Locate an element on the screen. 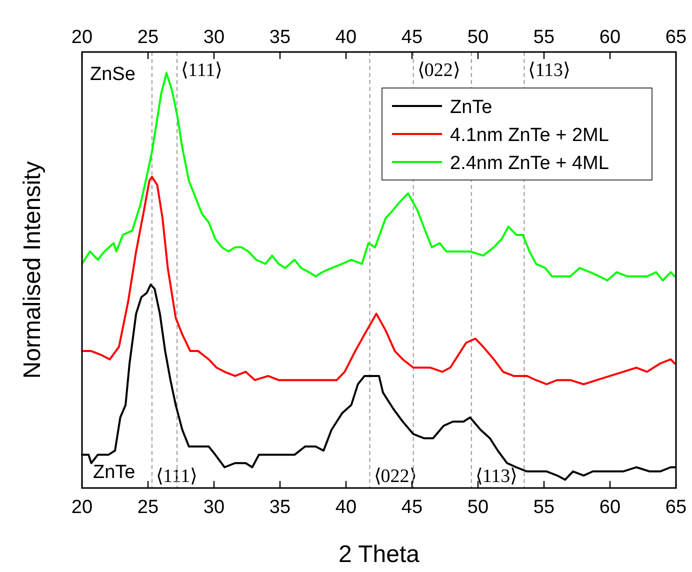 The height and width of the screenshot is (572, 692). x2-tick-label: 60 is located at coordinates (610, 37).